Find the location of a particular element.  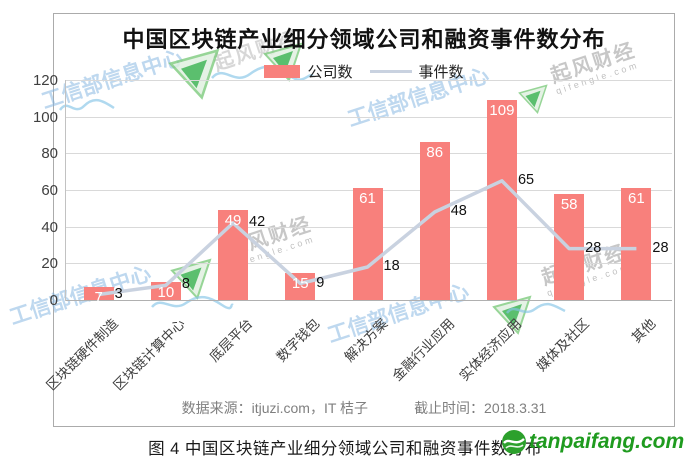

tanpaifang-logo-text: tanpaifang.com is located at coordinates (607, 441).